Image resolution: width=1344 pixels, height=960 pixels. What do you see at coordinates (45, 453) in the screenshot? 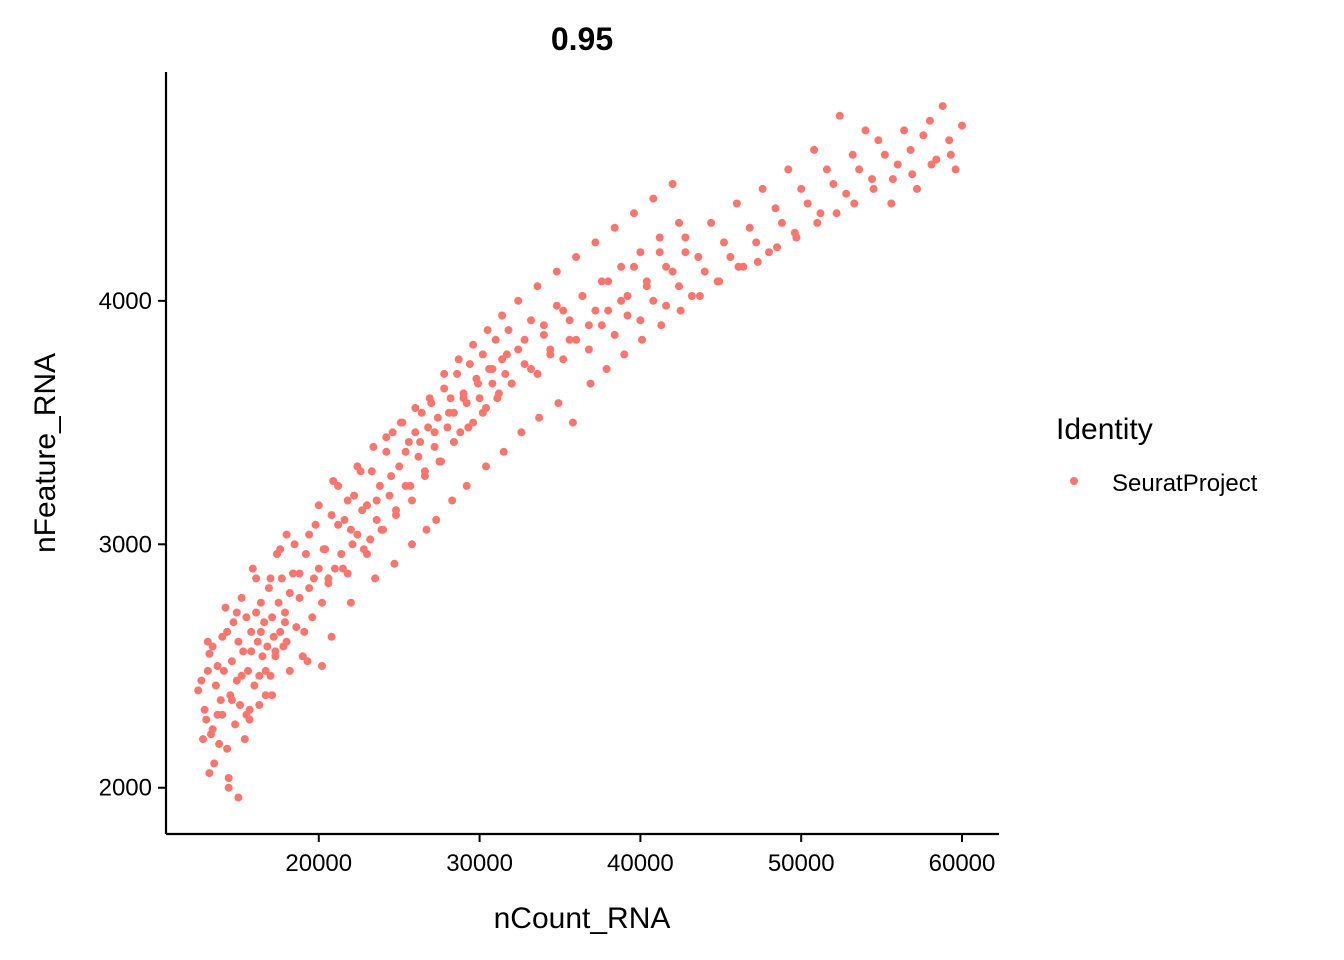
I see `y-axis-title: nFeature_RNA` at bounding box center [45, 453].